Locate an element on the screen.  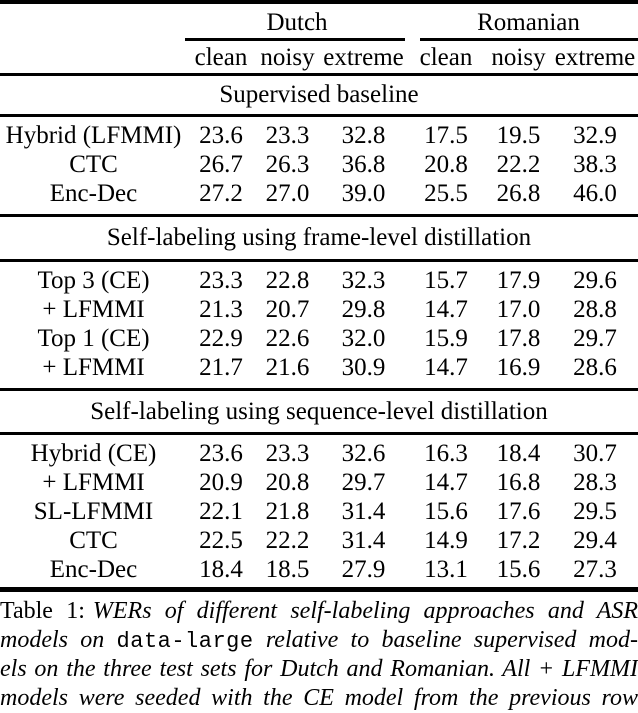
wer-cell: 29.8 is located at coordinates (363, 309).